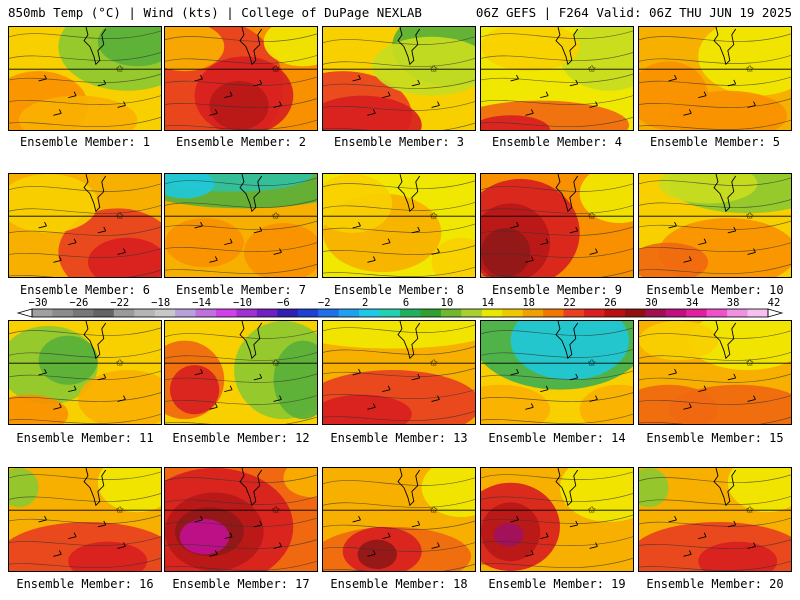  What do you see at coordinates (241, 142) in the screenshot?
I see `ensemble-member-caption: Ensemble Member: 2` at bounding box center [241, 142].